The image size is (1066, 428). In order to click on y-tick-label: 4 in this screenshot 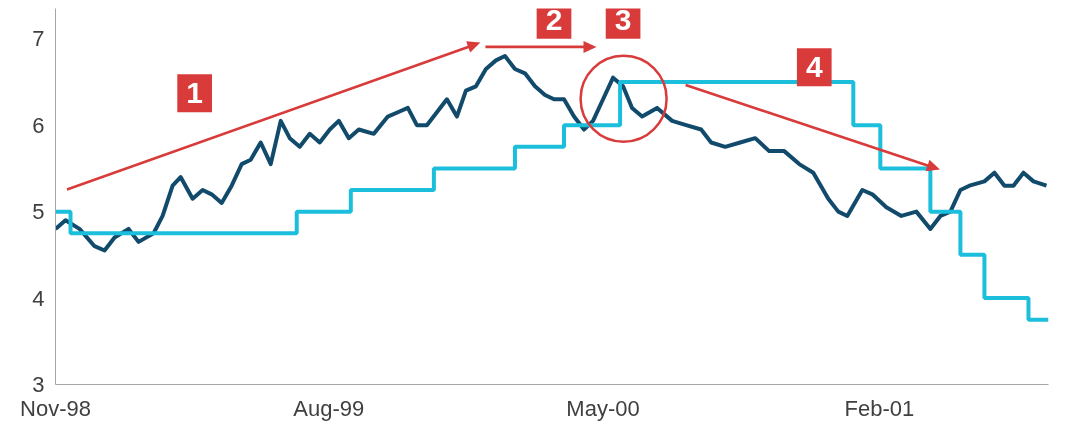, I will do `click(38, 298)`.